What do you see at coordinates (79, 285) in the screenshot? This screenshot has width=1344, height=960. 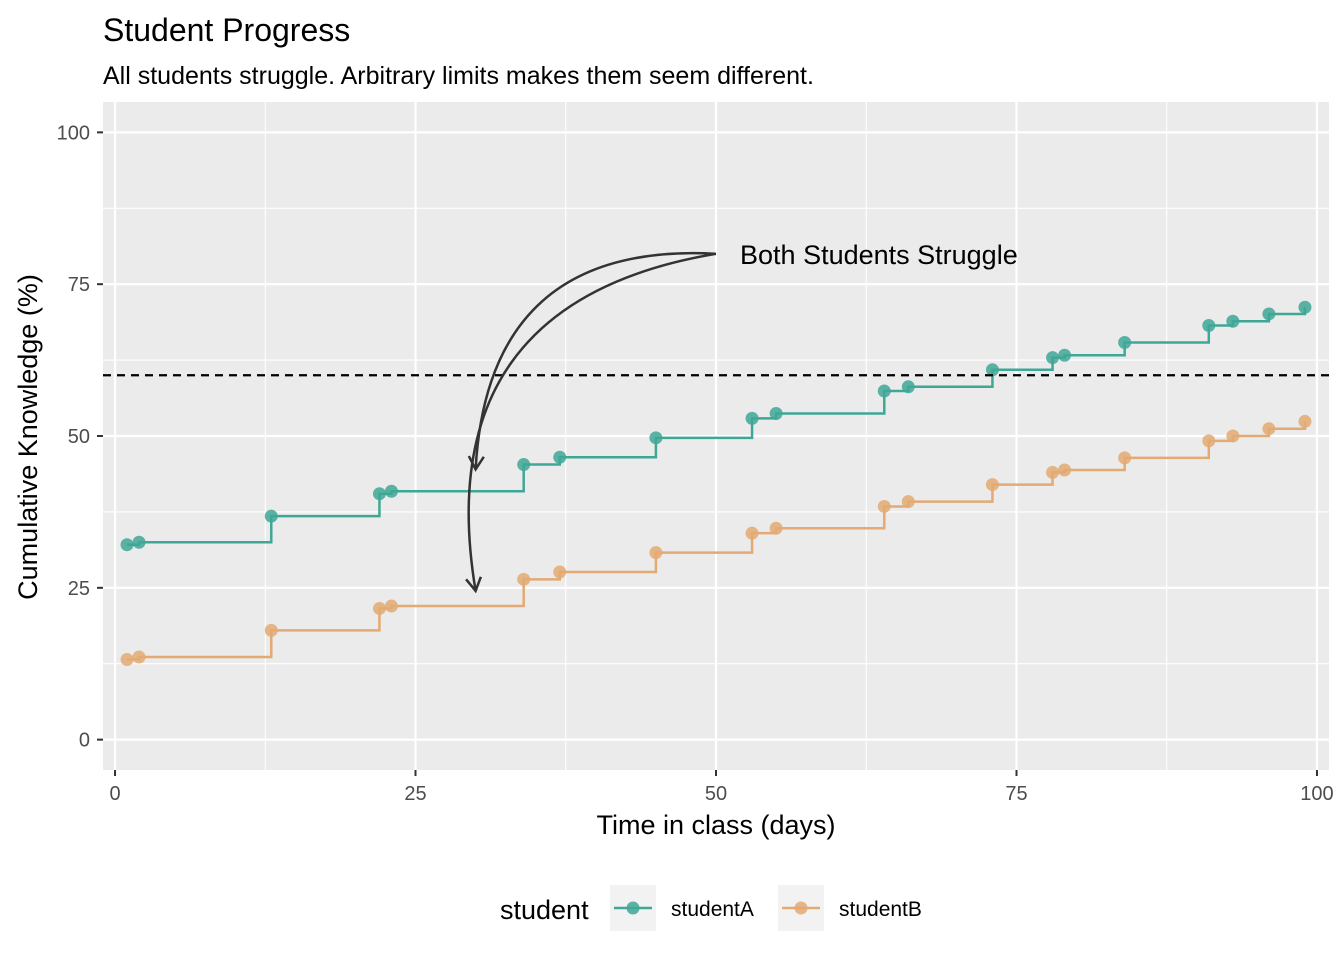 I see `y-tick-label: 75` at bounding box center [79, 285].